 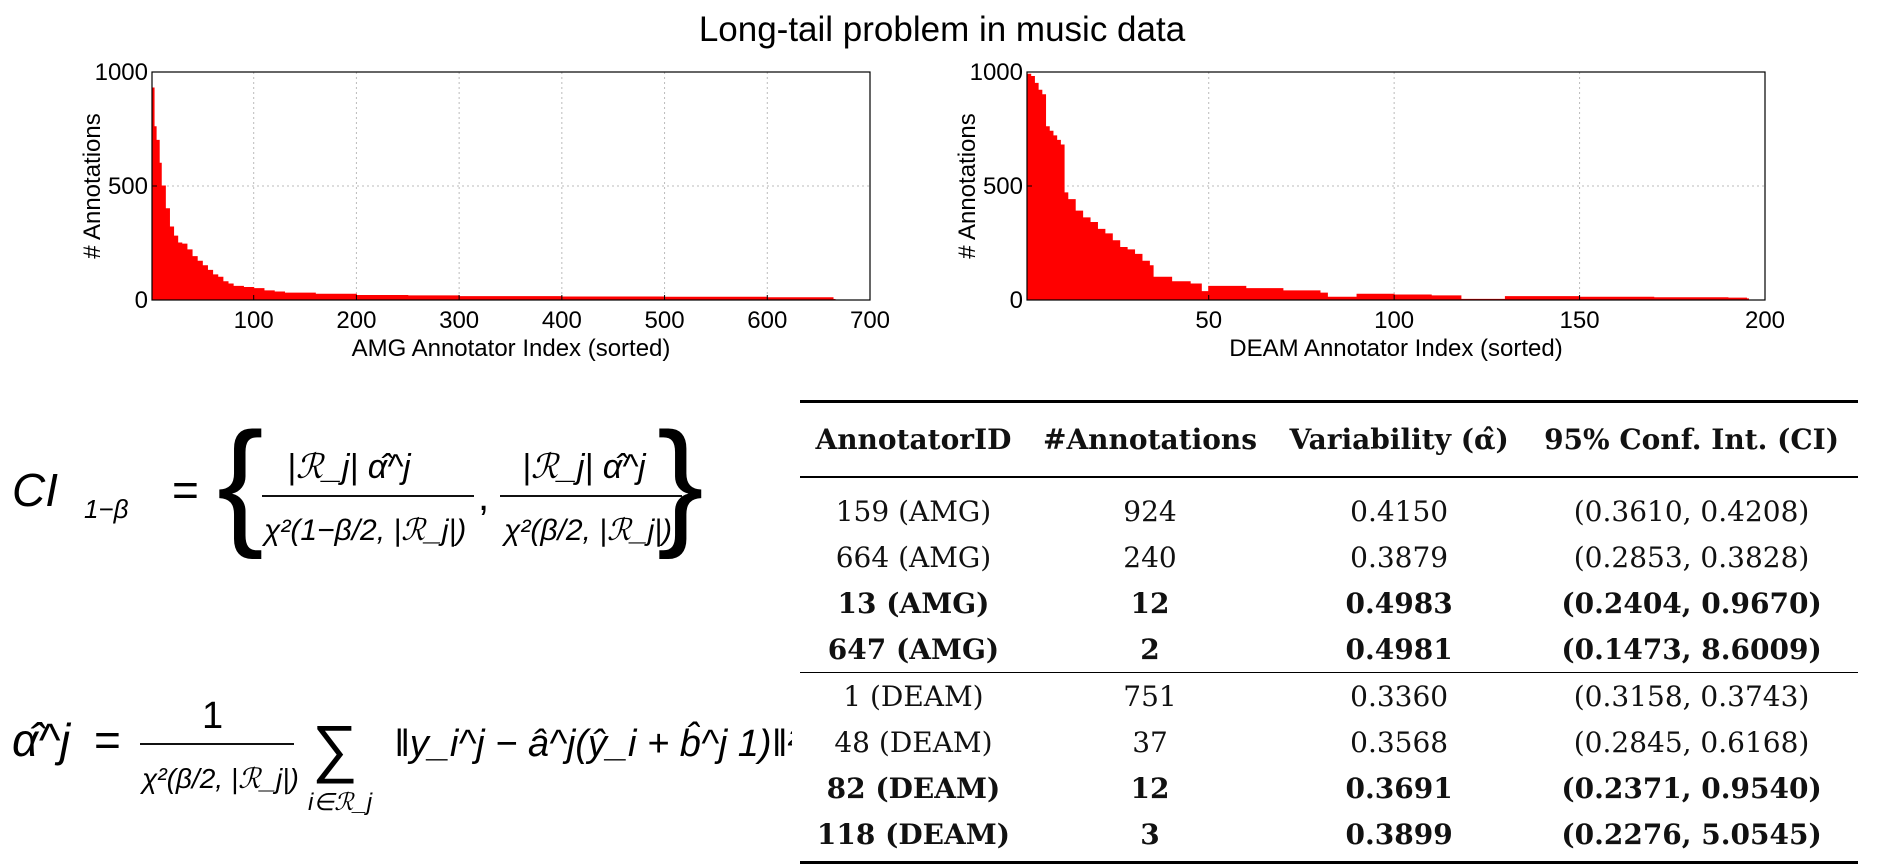 What do you see at coordinates (1399, 742) in the screenshot?
I see `cell-variability: 0.3568` at bounding box center [1399, 742].